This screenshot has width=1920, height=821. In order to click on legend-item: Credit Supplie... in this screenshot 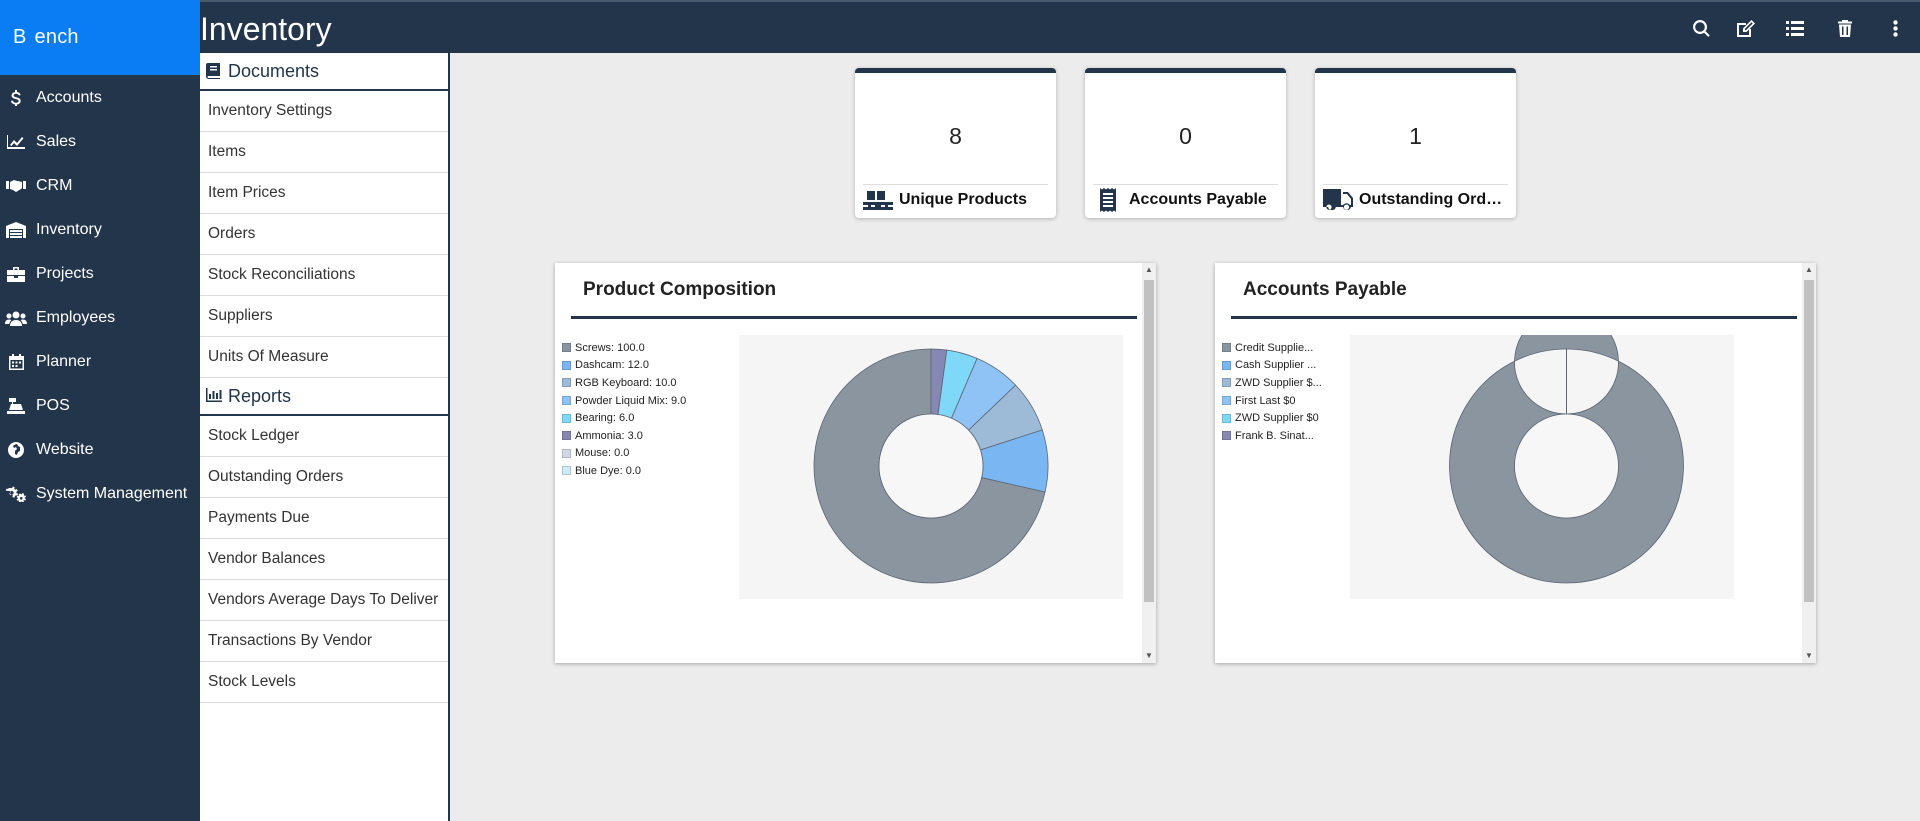, I will do `click(1307, 348)`.